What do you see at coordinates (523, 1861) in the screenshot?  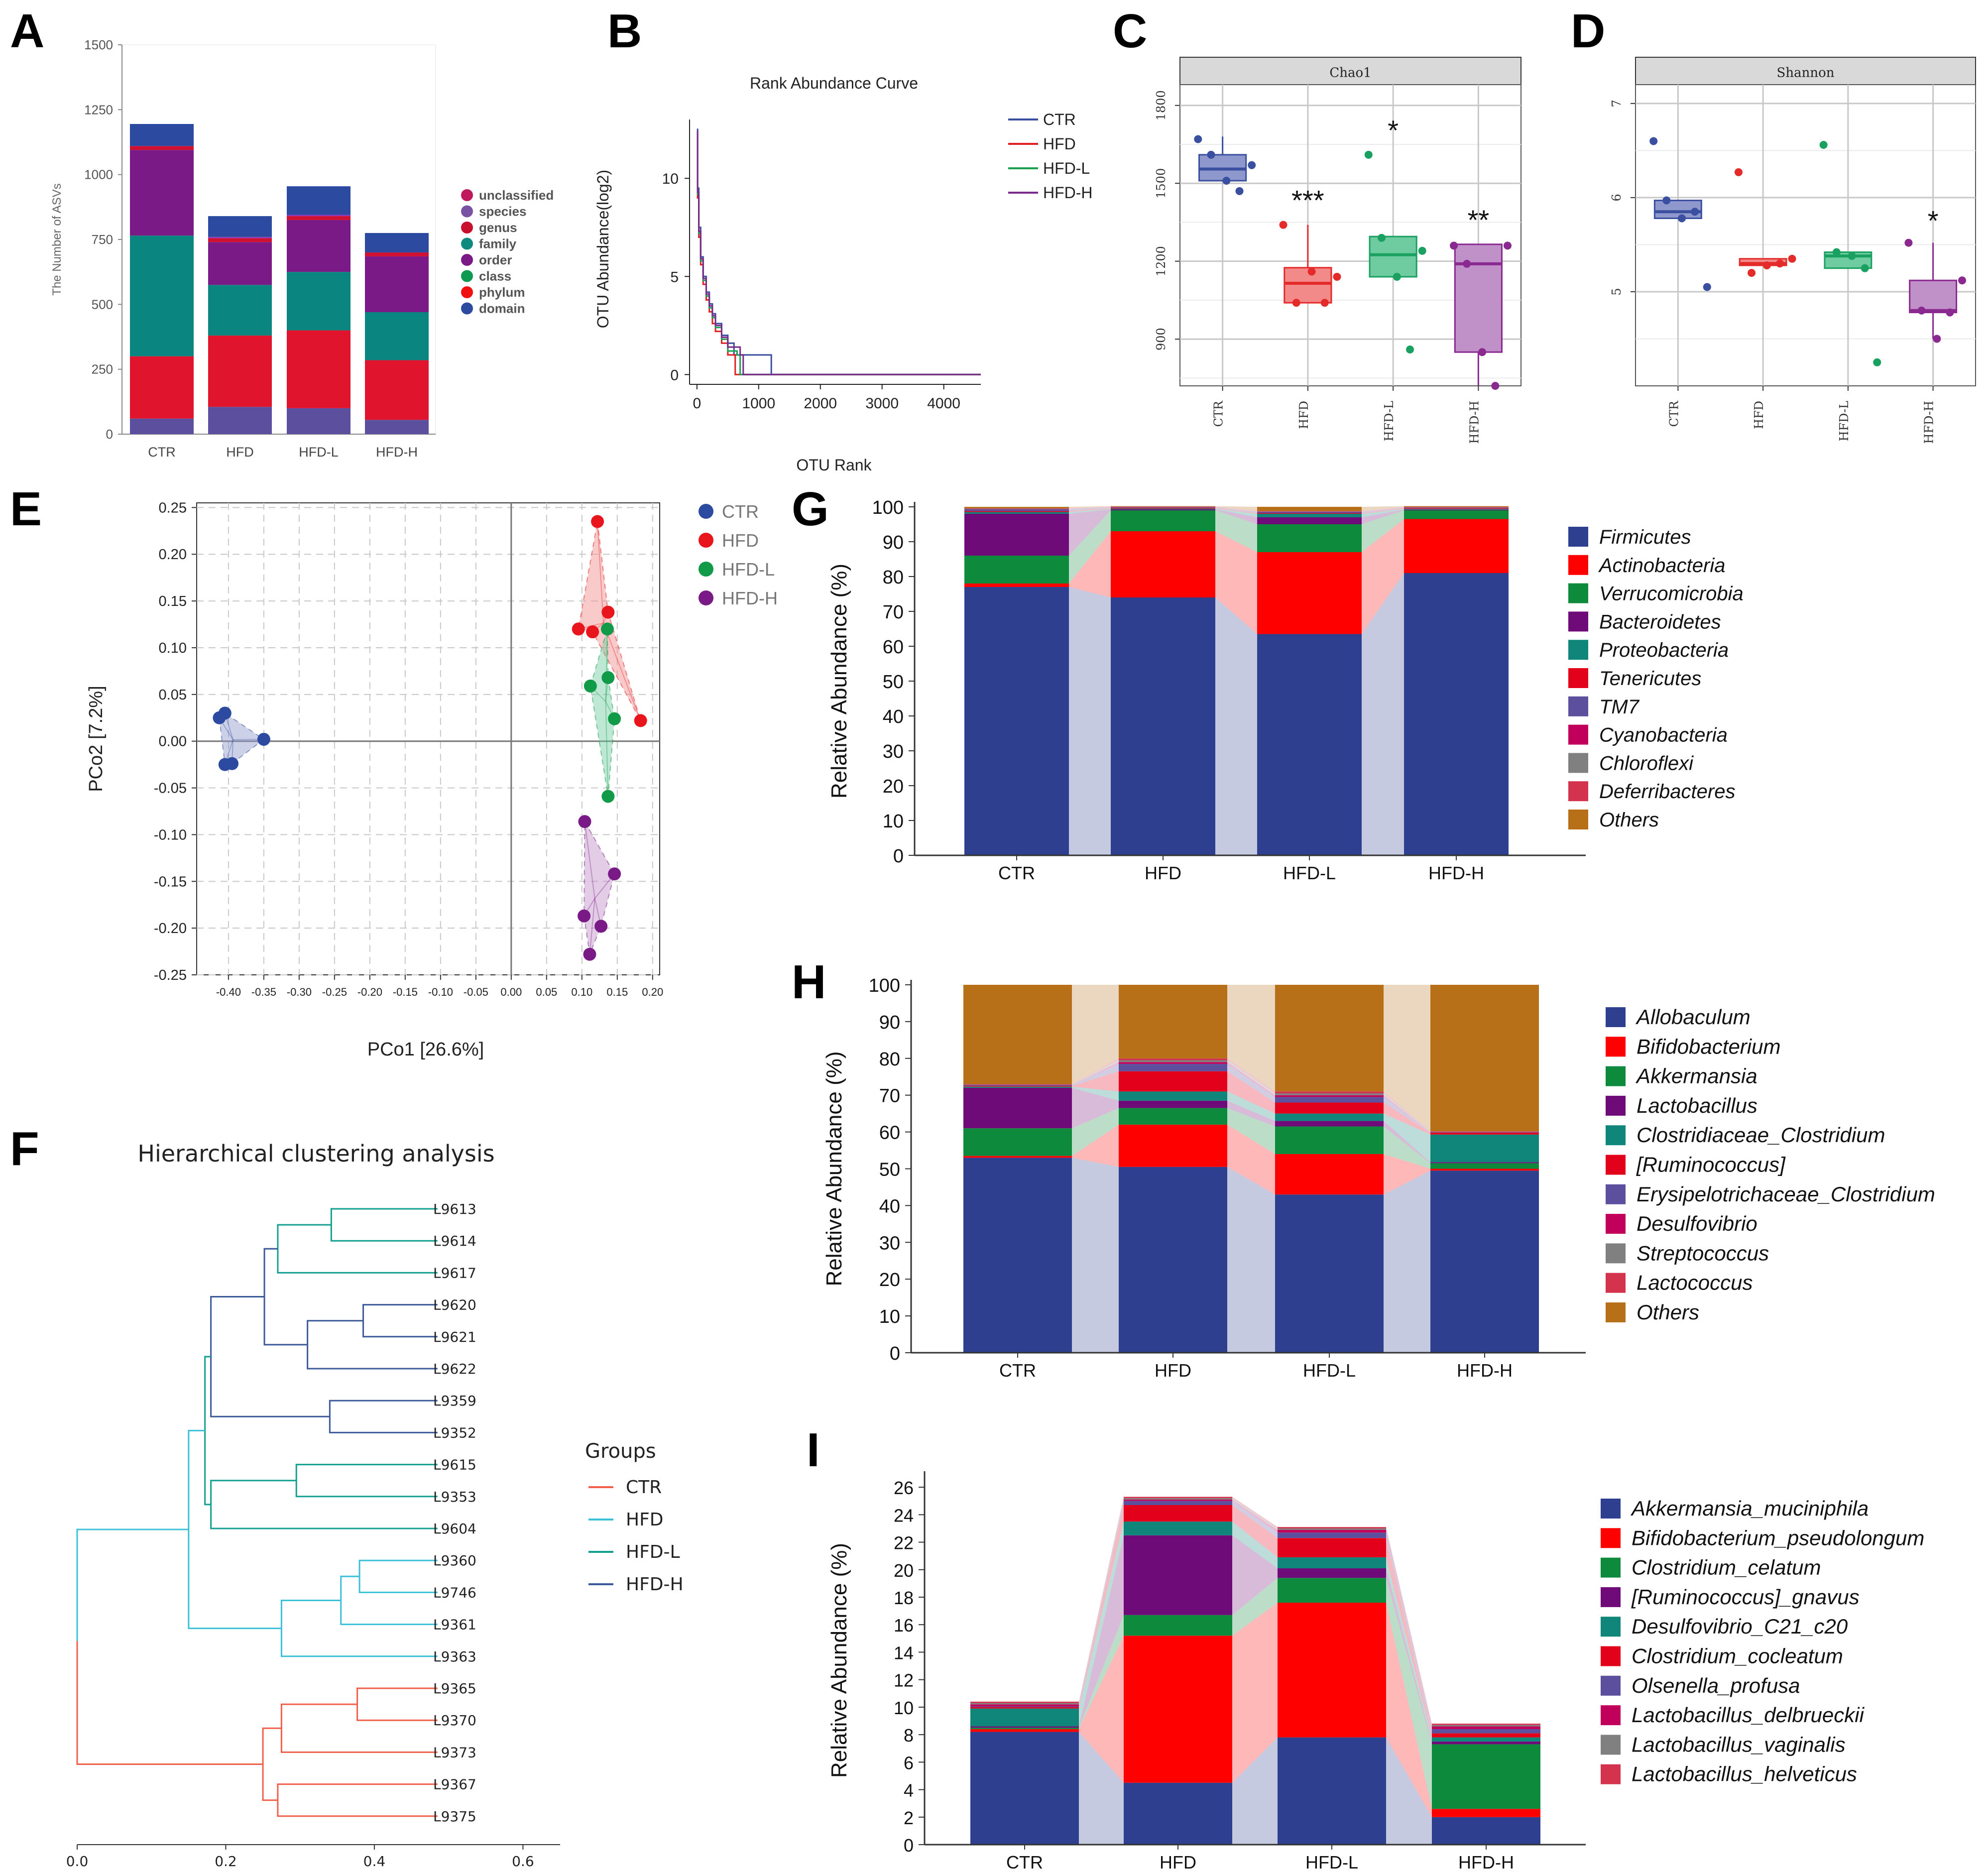 I see `x-tick-label: 0.6` at bounding box center [523, 1861].